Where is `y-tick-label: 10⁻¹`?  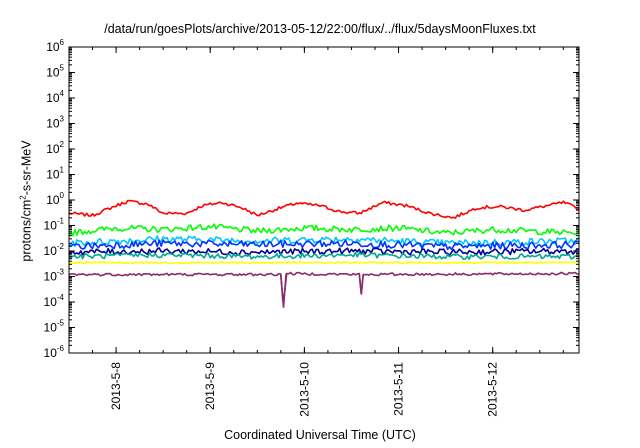 y-tick-label: 10⁻¹ is located at coordinates (54, 225).